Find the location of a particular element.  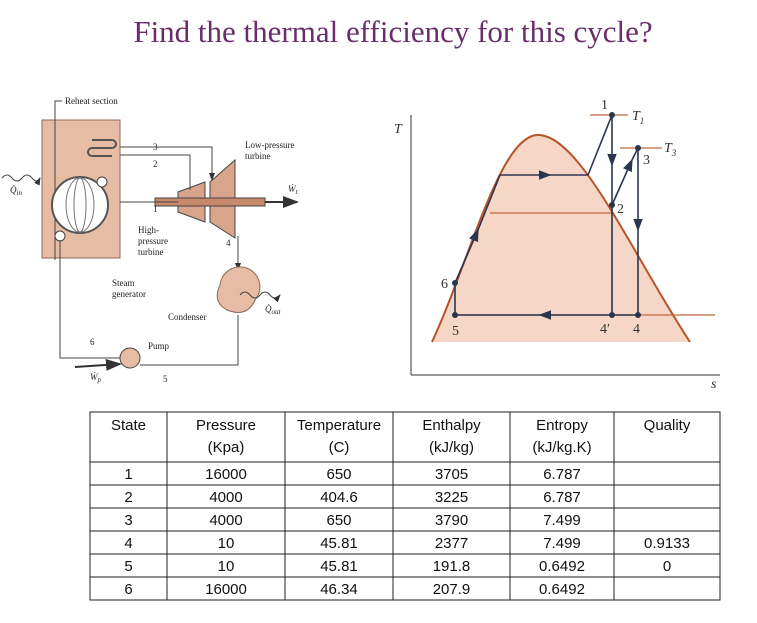

header-cell: Enthalpy is located at coordinates (451, 425).